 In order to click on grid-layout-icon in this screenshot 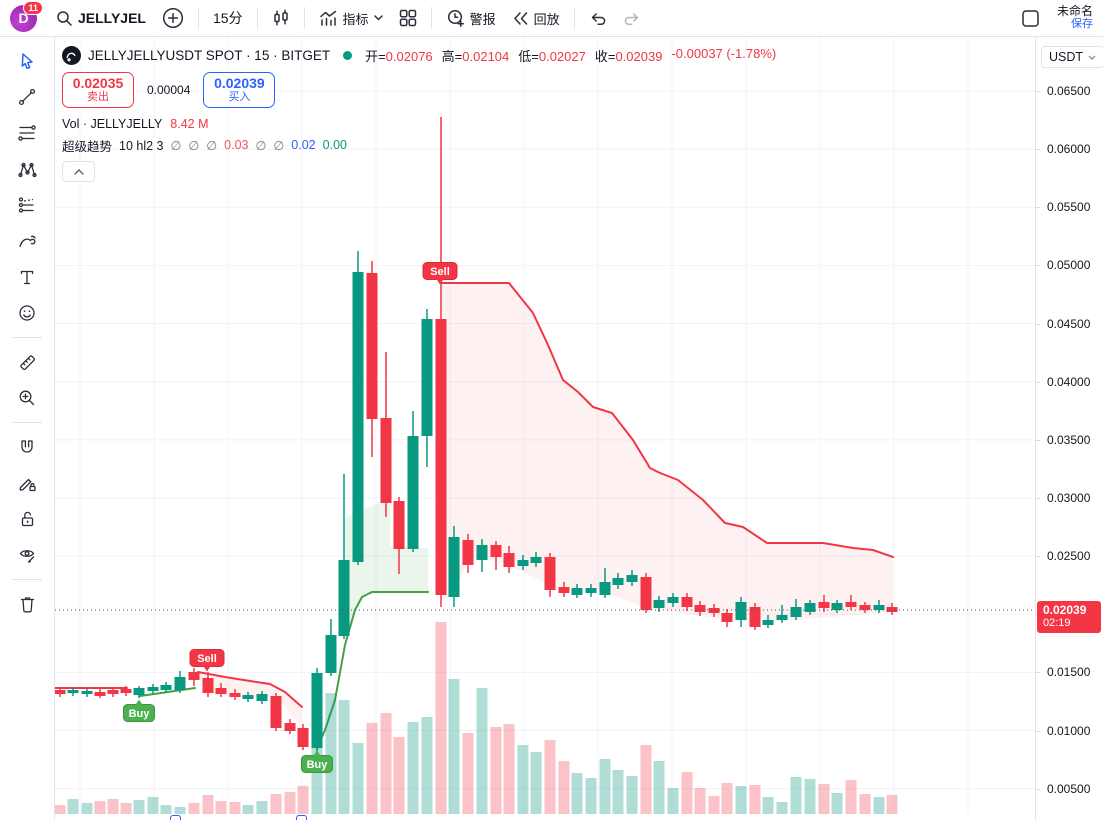, I will do `click(407, 18)`.